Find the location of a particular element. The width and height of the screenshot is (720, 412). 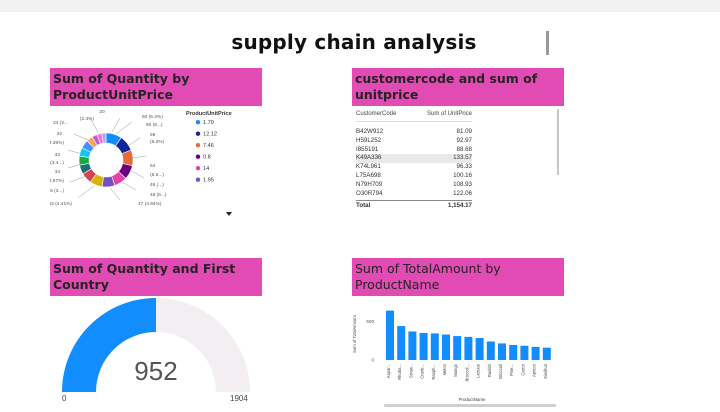

bar-x-tick: Carrot is located at coordinates (522, 369).